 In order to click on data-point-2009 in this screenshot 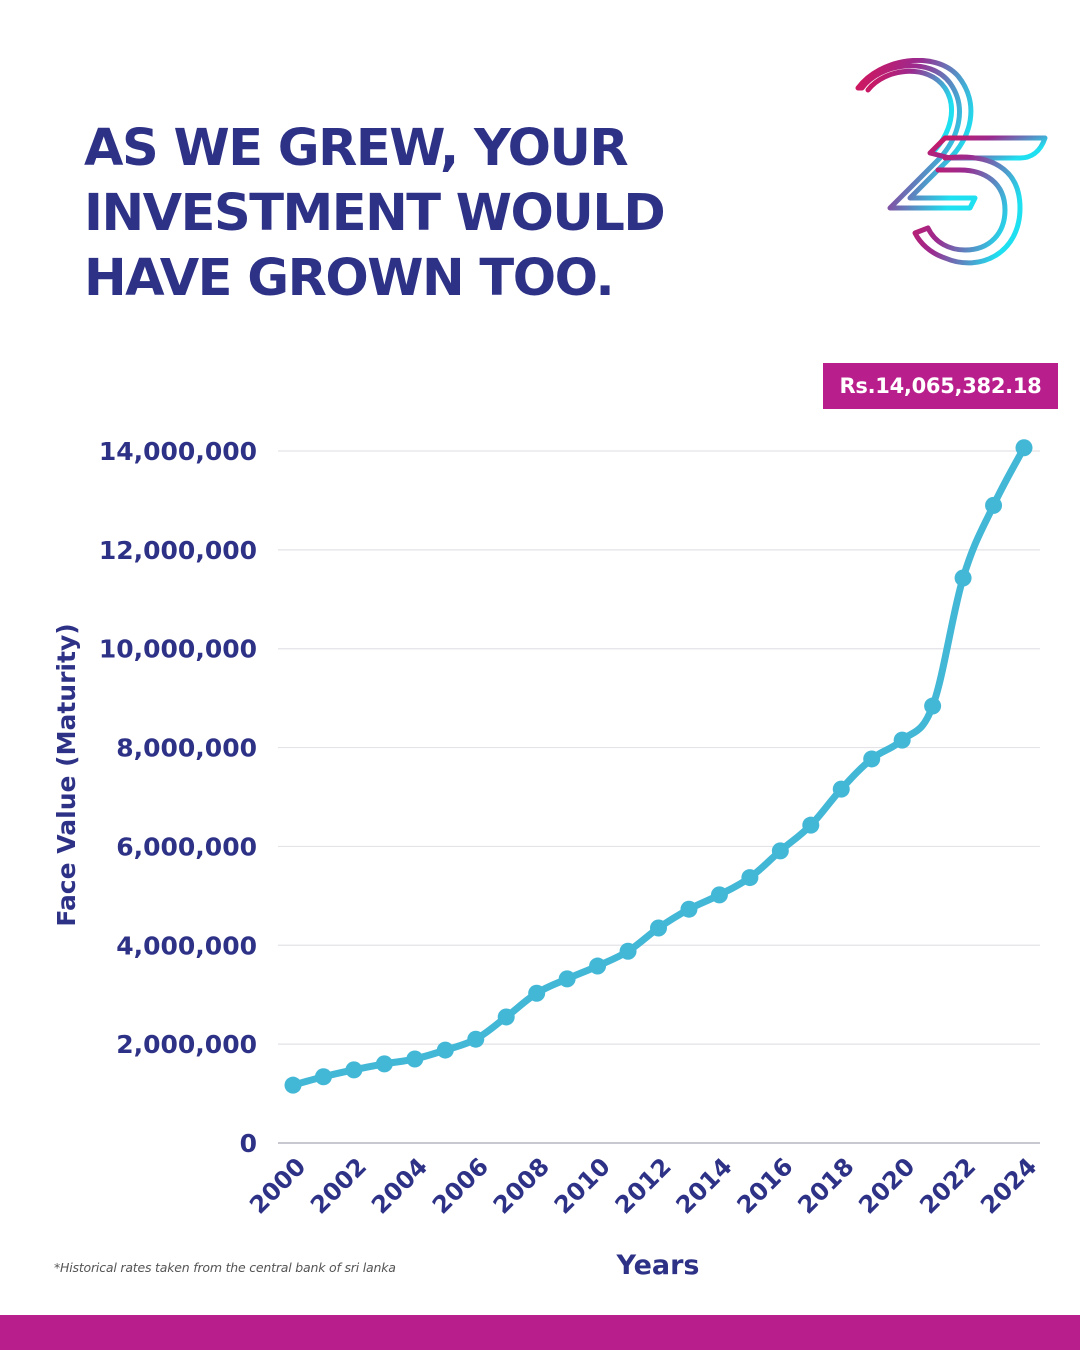, I will do `click(567, 979)`.